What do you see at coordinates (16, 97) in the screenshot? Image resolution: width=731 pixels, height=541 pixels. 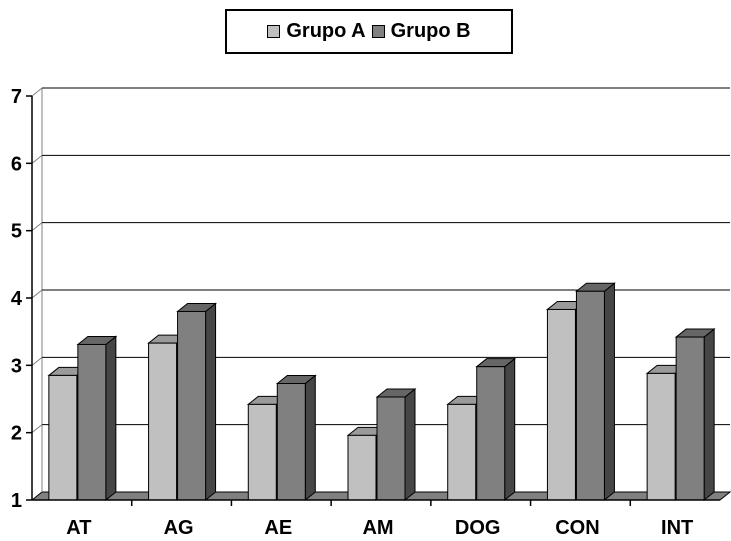 I see `y-tick-label: 7` at bounding box center [16, 97].